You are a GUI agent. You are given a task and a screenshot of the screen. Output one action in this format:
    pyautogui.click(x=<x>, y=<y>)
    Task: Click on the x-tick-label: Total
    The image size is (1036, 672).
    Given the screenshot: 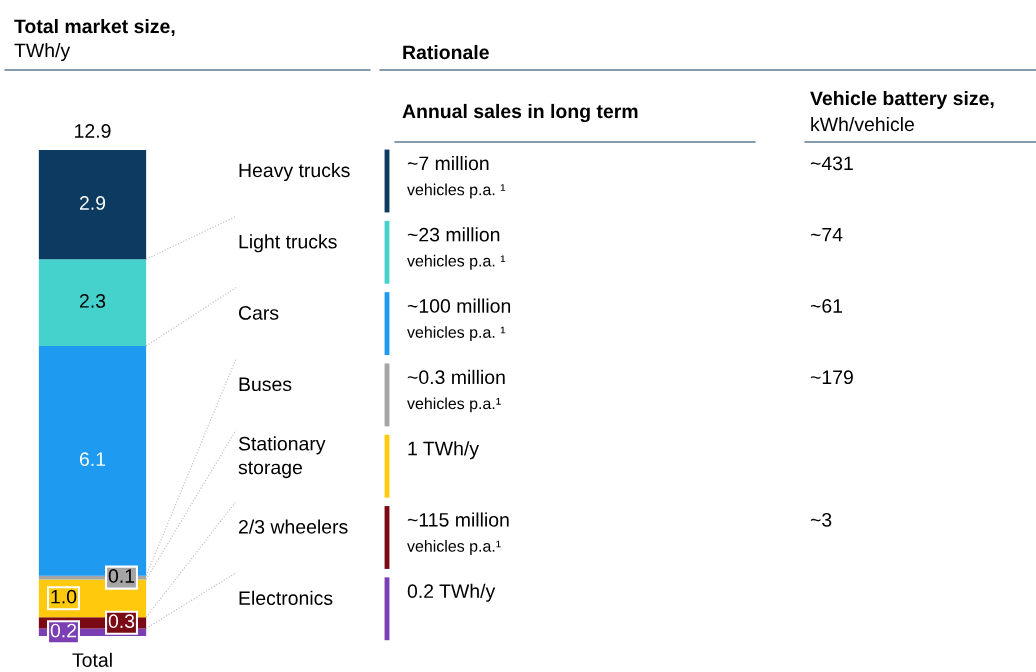 What is the action you would take?
    pyautogui.click(x=92, y=659)
    